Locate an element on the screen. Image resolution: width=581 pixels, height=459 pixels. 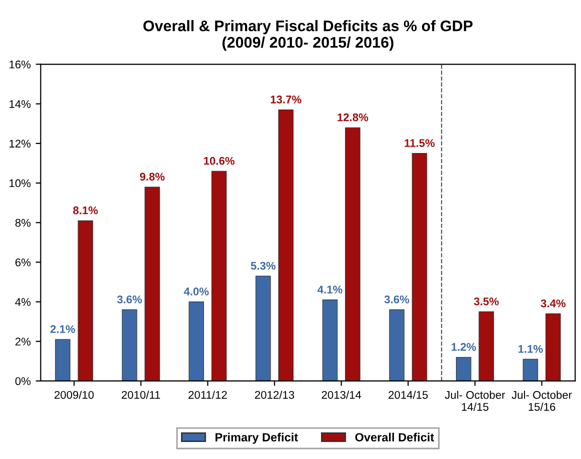
y-tick-label: 10% is located at coordinates (20, 183).